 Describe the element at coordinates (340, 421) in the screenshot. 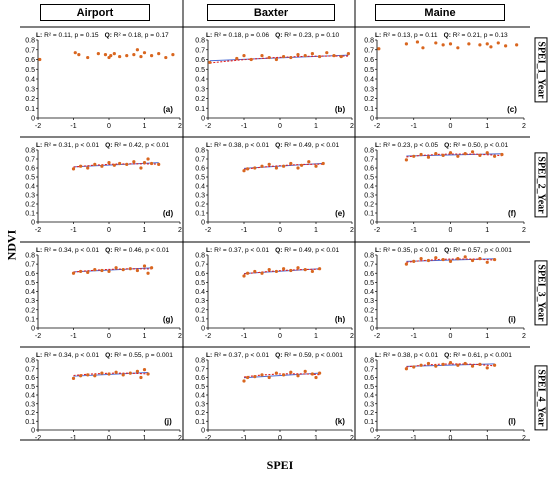

I see `panel-label: (k)` at that location.